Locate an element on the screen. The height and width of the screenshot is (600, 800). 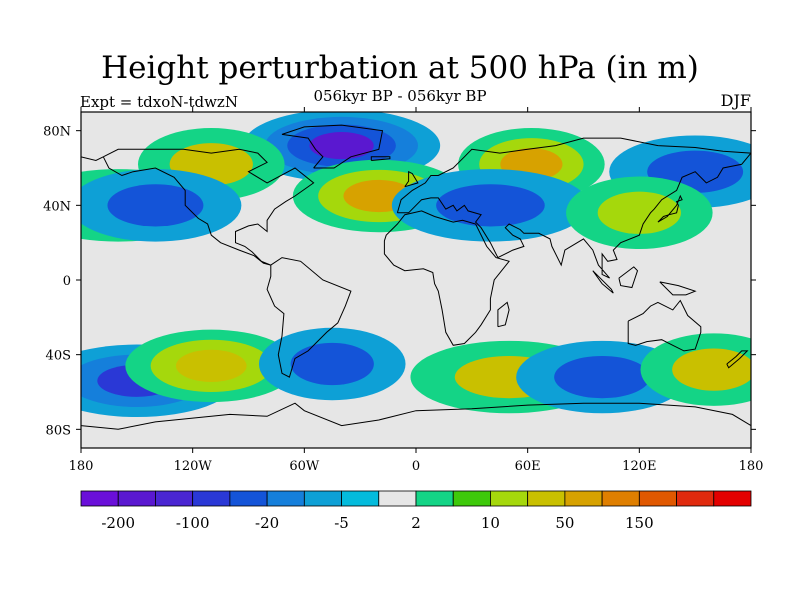
lat-tick-label: 80N is located at coordinates (57, 132).